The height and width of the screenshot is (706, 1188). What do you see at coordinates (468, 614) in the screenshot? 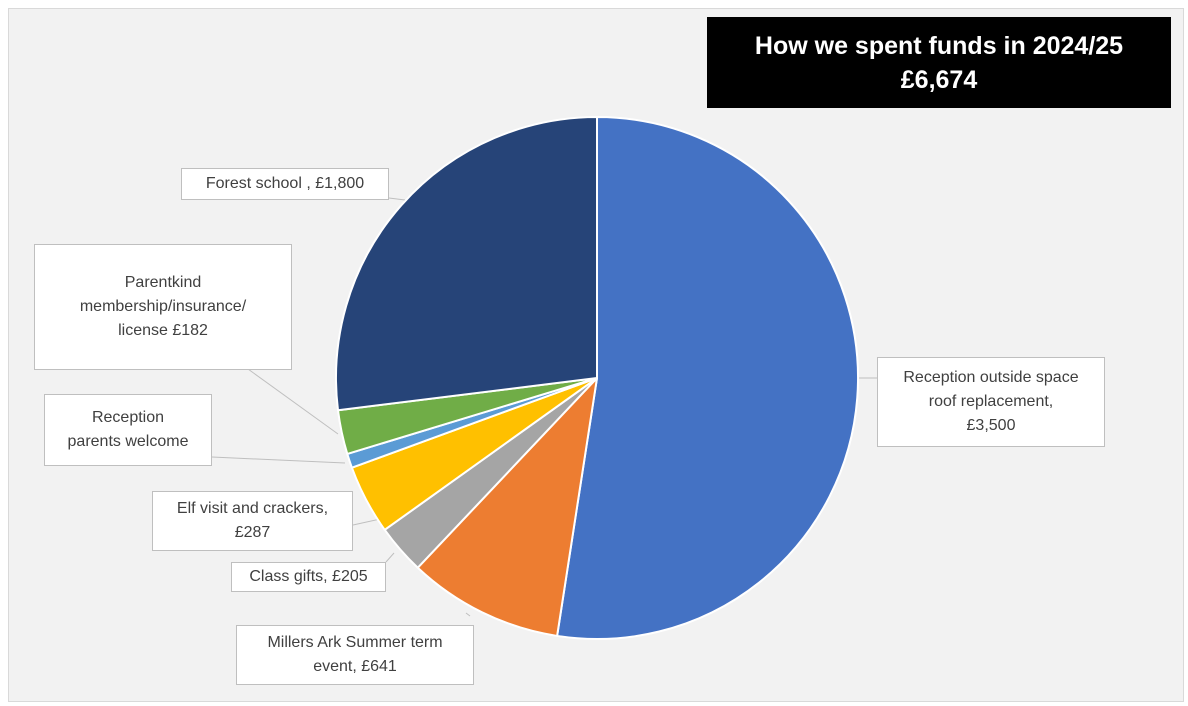
I see `leader-line-millers` at bounding box center [468, 614].